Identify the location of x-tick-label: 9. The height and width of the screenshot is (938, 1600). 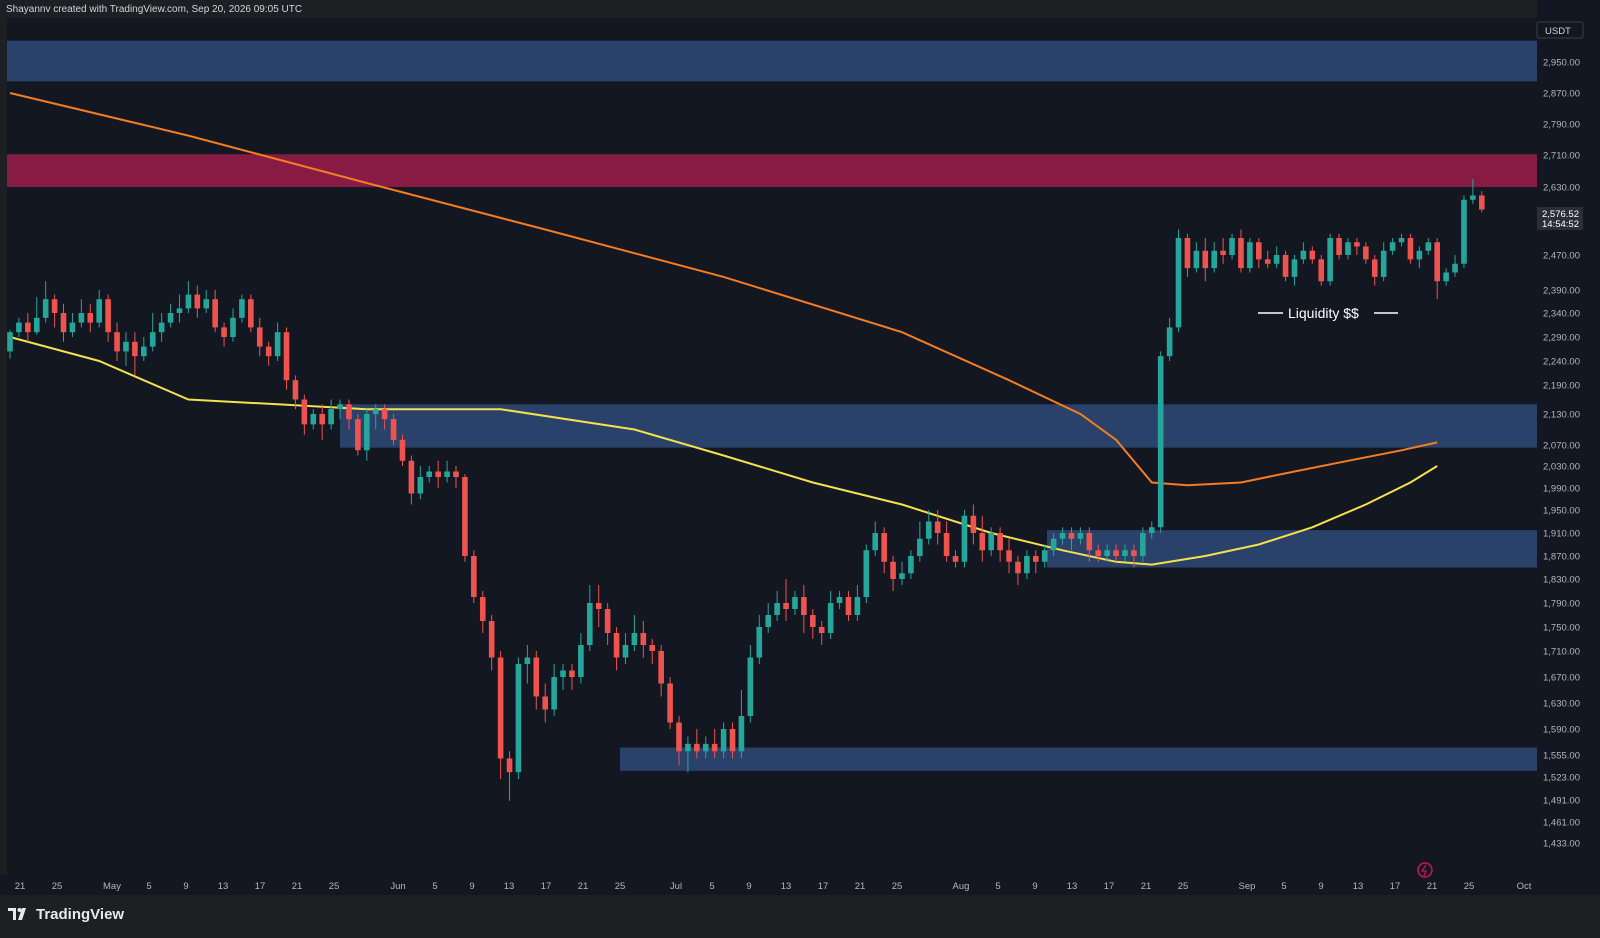
(1320, 886).